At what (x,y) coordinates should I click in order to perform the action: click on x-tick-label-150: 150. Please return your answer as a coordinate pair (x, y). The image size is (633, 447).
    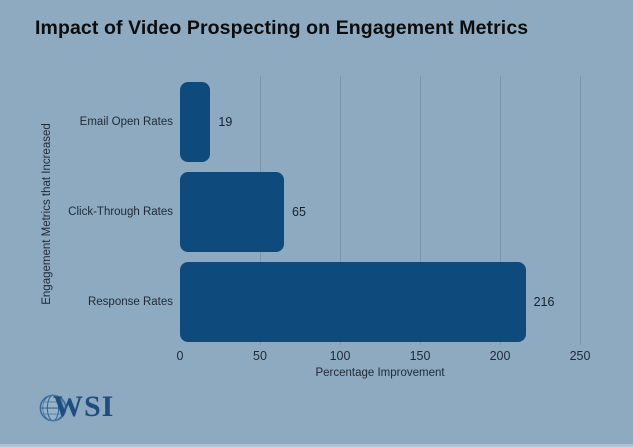
    Looking at the image, I should click on (420, 356).